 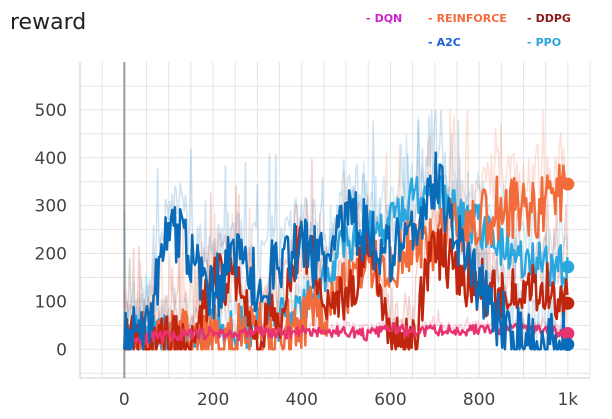 I want to click on y-tick-label: 100, so click(x=51, y=302).